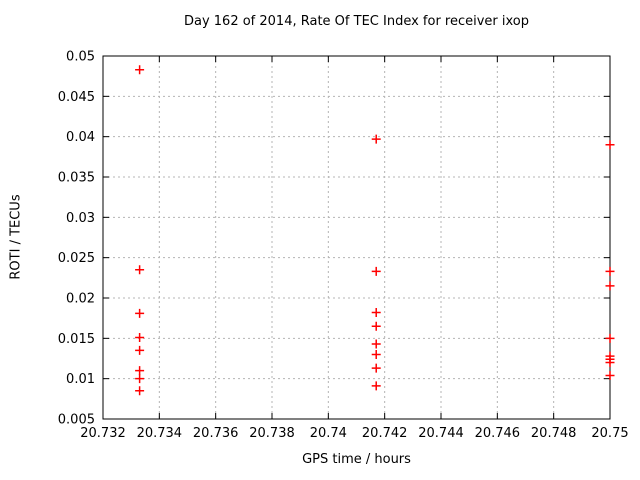 The height and width of the screenshot is (480, 640). Describe the element at coordinates (76, 97) in the screenshot. I see `y-tick-label: 0.045` at that location.